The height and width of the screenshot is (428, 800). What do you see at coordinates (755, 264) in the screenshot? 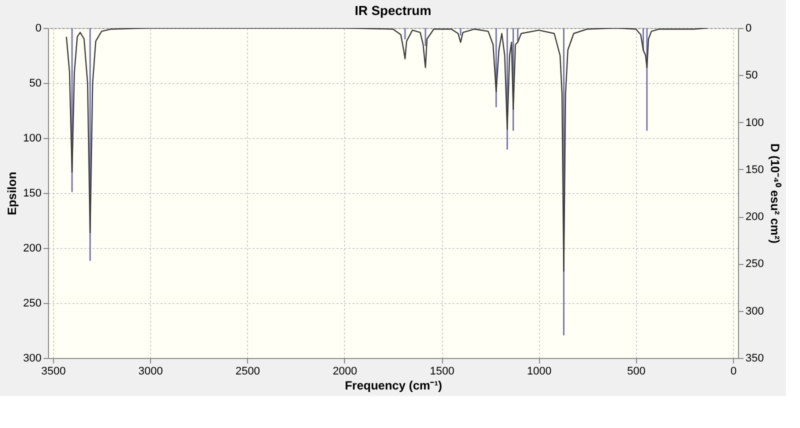
I see `y2-tick-label: 250` at bounding box center [755, 264].